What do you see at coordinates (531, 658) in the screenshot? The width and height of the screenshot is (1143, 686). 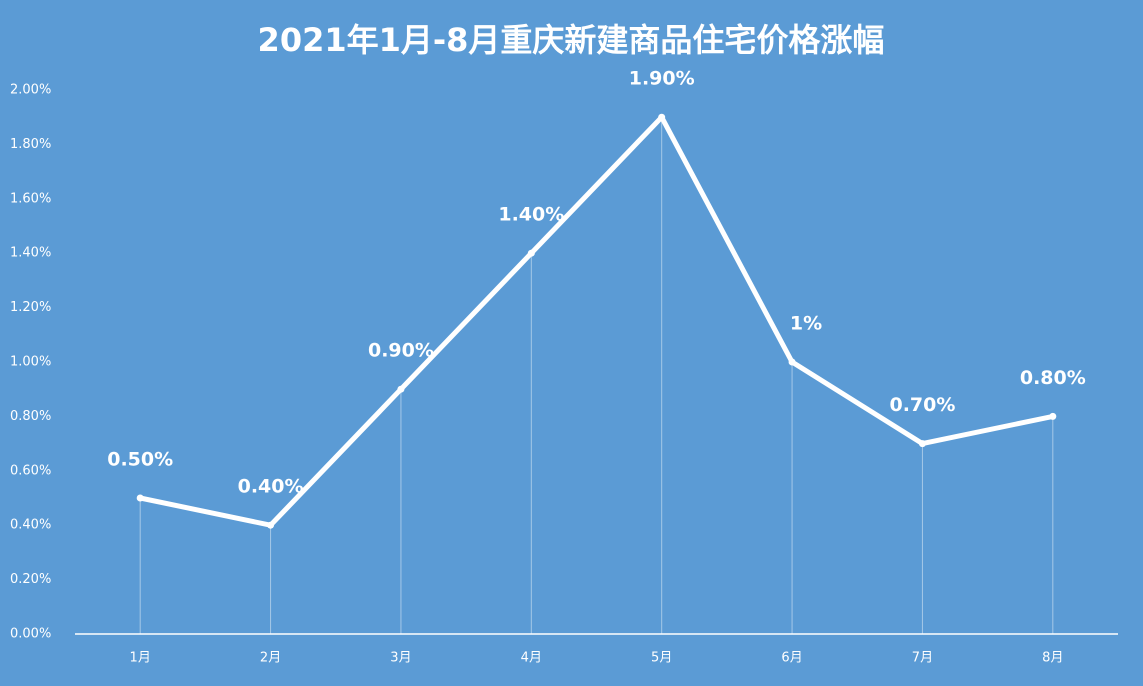 I see `x-tick-label: 4月` at bounding box center [531, 658].